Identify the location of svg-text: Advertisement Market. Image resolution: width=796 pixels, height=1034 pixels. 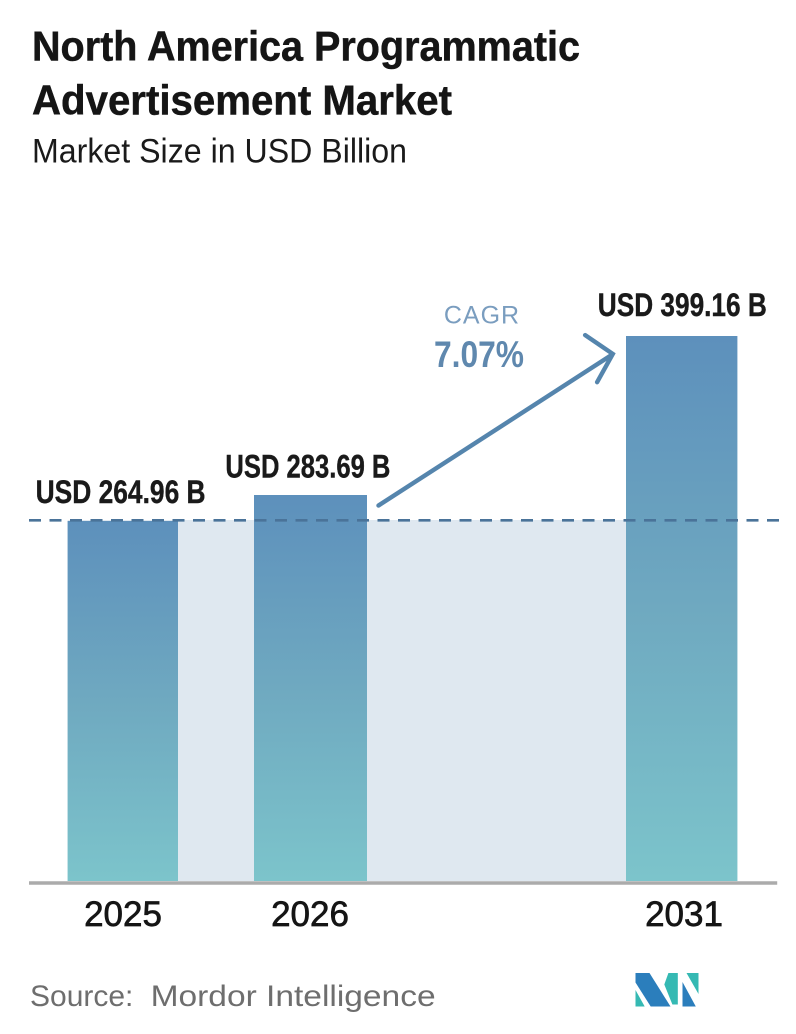
(242, 100).